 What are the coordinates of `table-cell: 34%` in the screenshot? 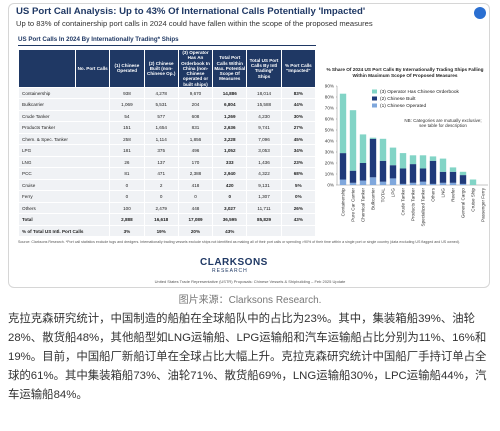 It's located at (298, 150).